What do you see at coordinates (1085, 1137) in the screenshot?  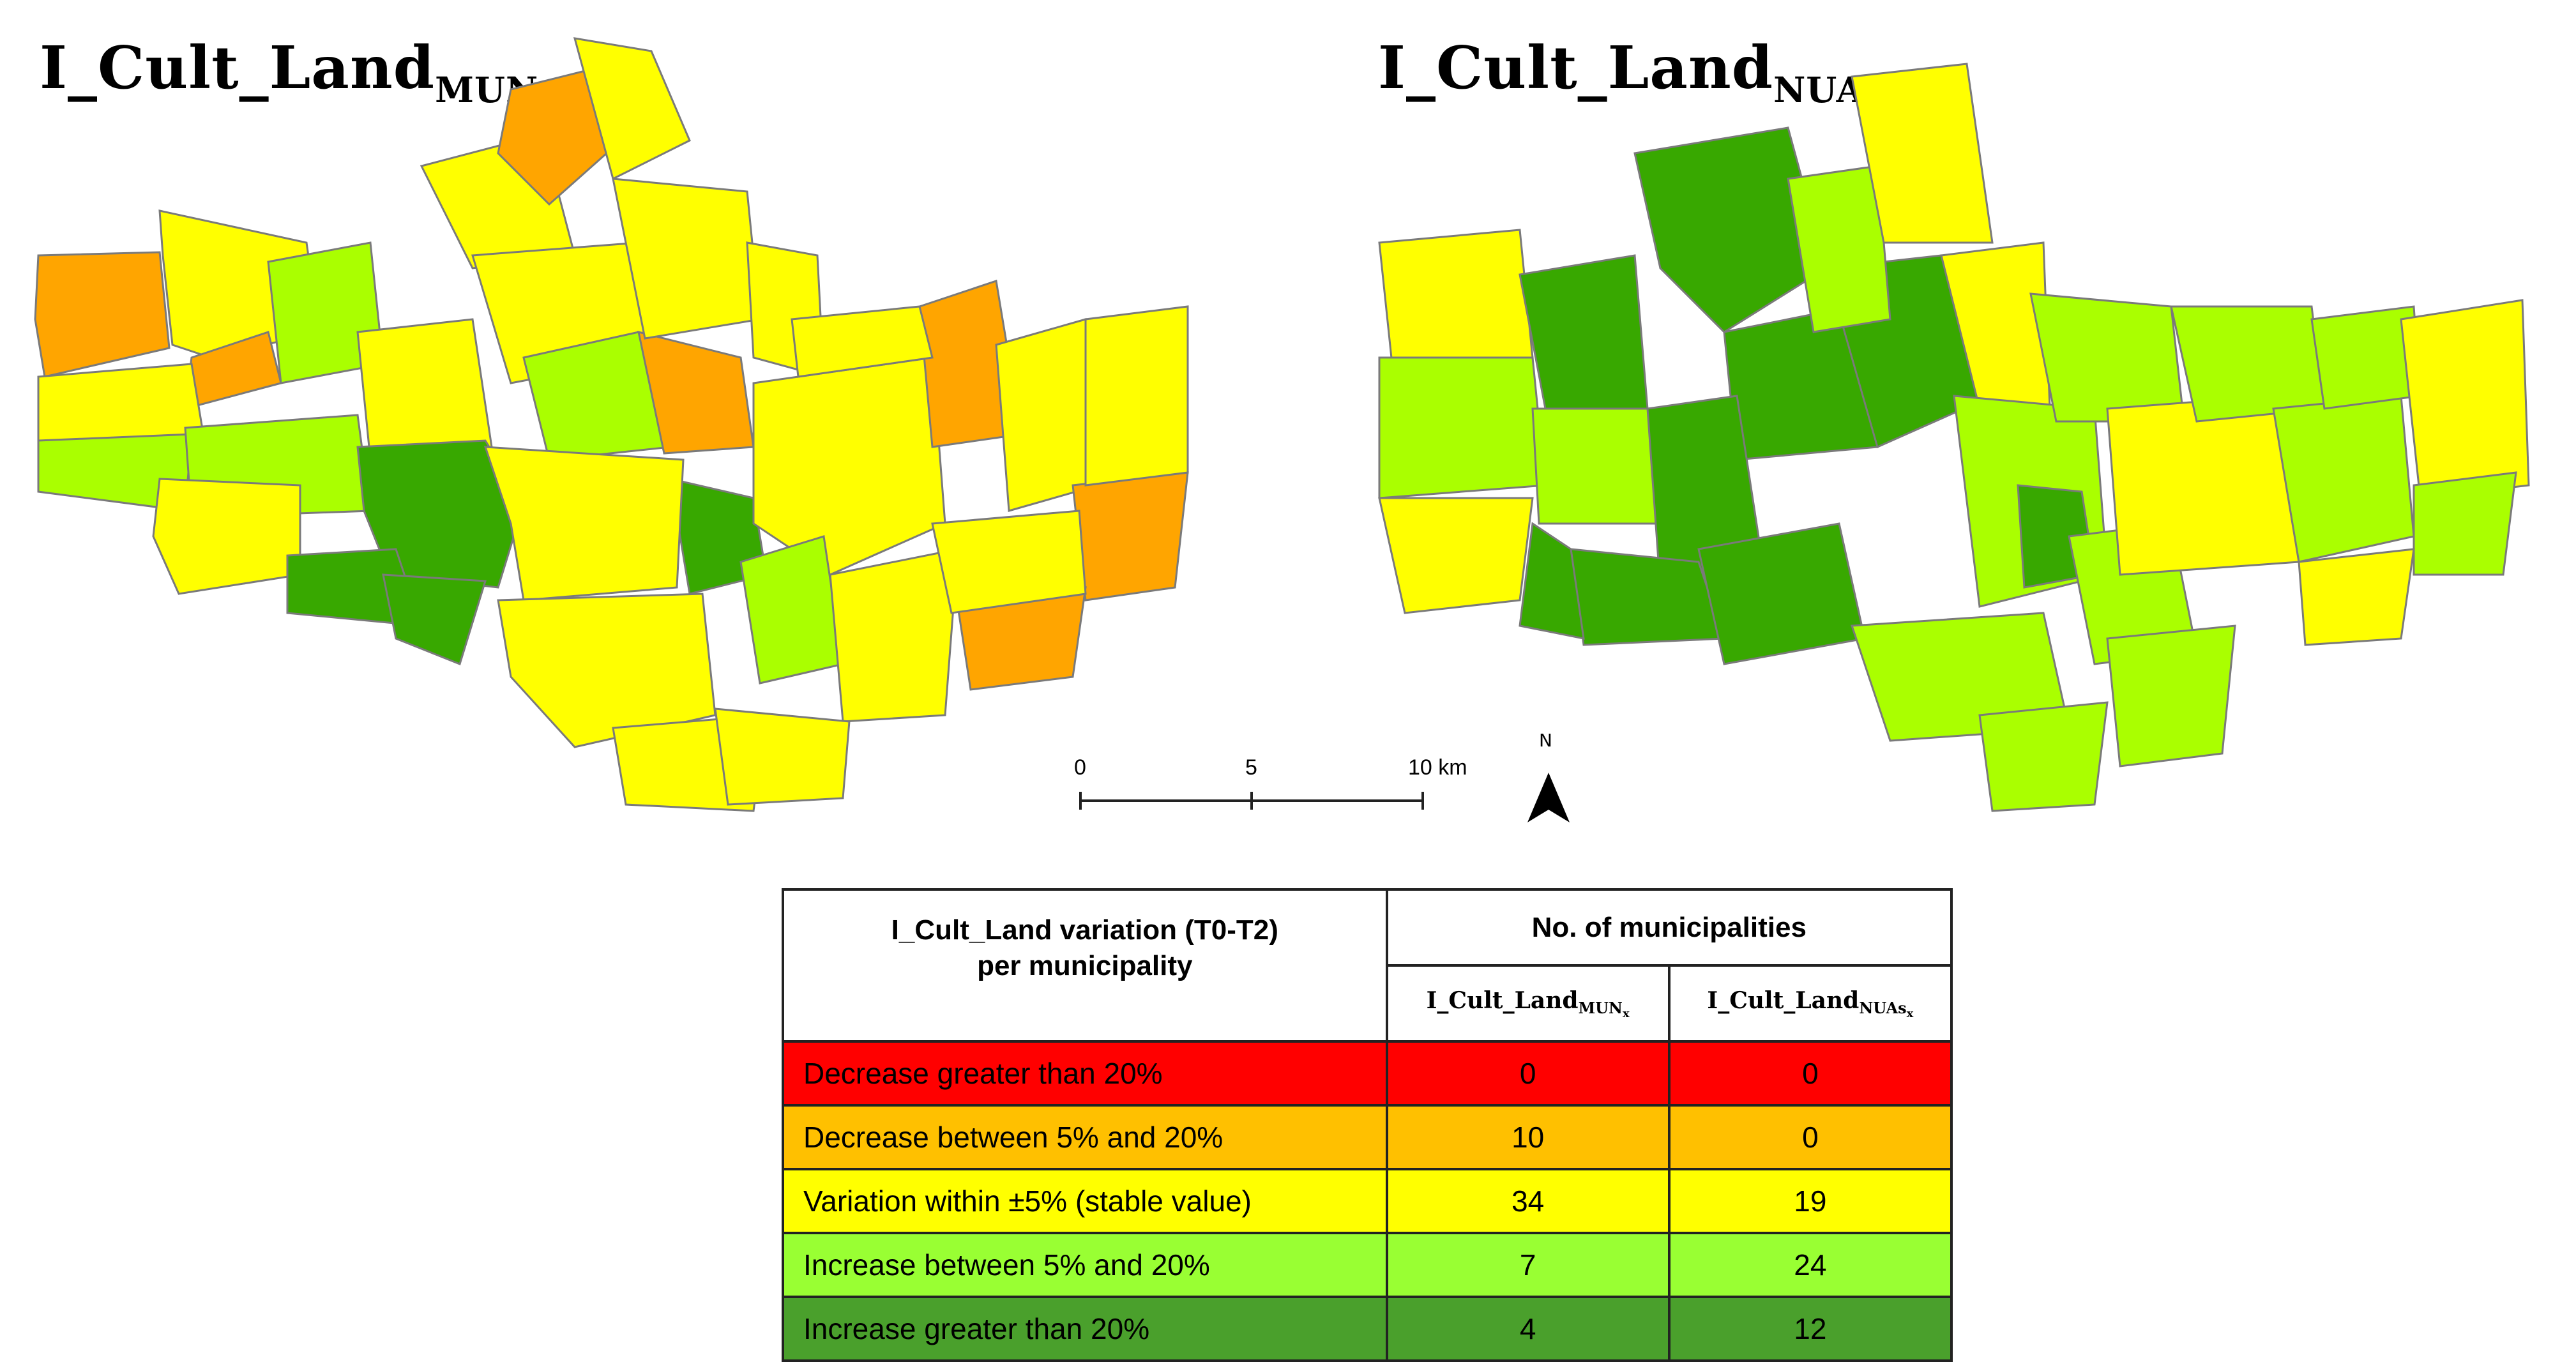 I see `legend-row-label: Decrease between 5% and 20%` at bounding box center [1085, 1137].